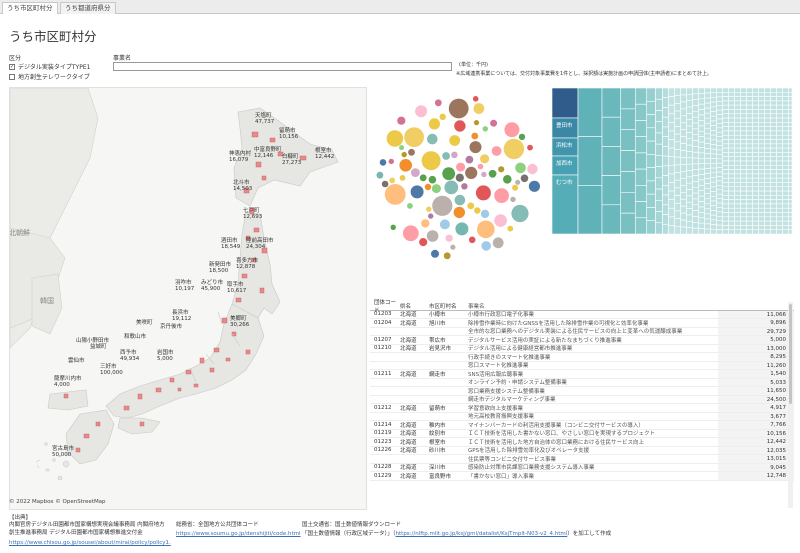  What do you see at coordinates (582, 357) in the screenshot?
I see `table-row: 行政手続きのスマート化推進事業 8,295` at bounding box center [582, 357].